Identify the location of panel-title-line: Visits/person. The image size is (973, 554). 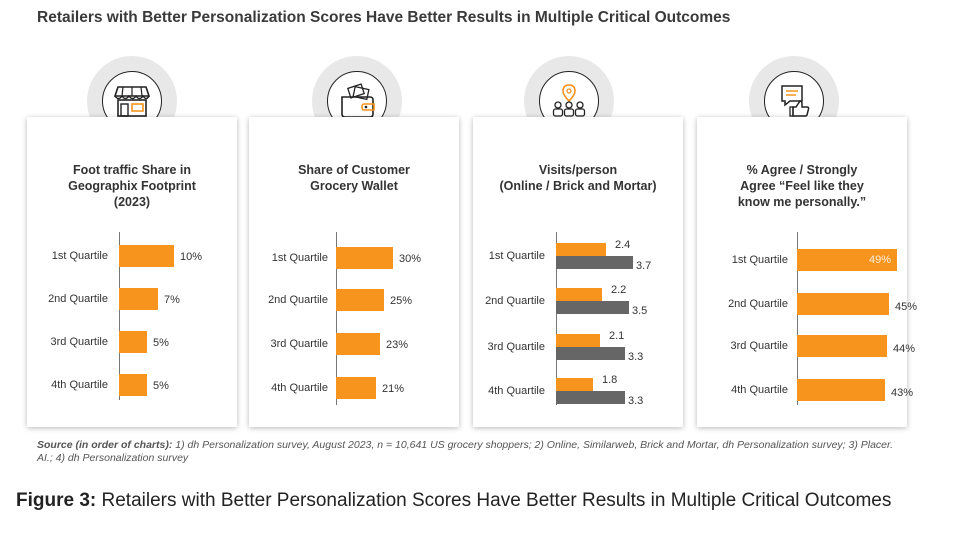
(578, 170).